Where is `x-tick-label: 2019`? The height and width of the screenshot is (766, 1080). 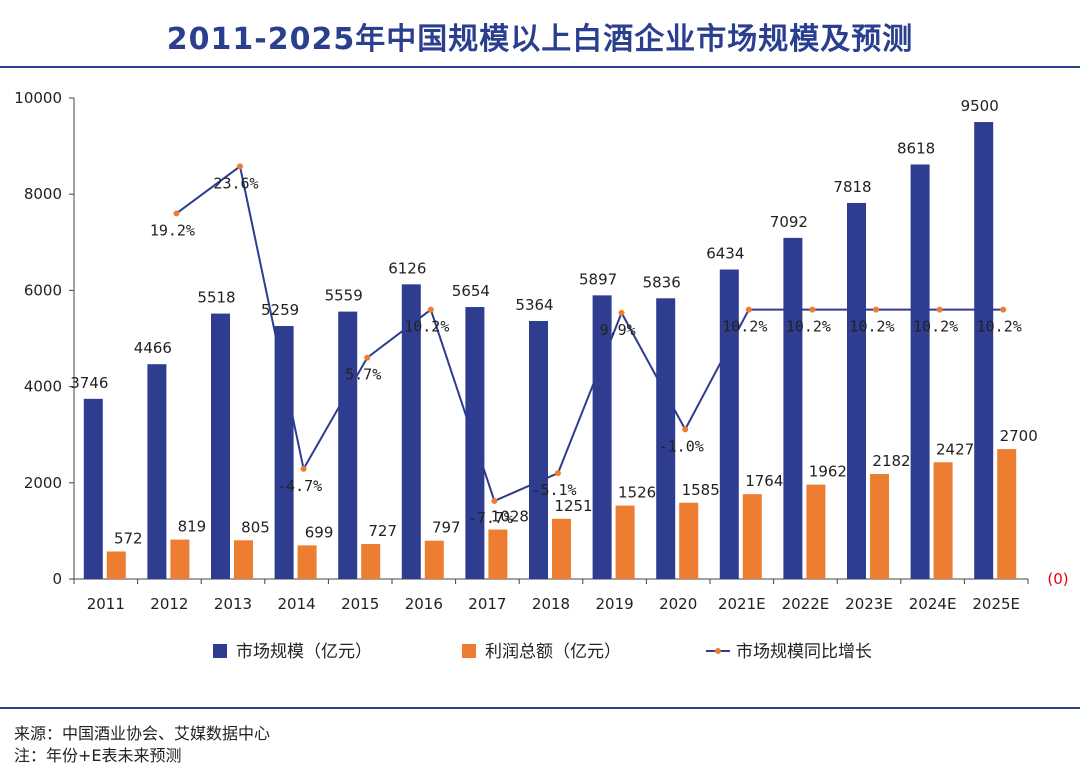 x-tick-label: 2019 is located at coordinates (615, 604).